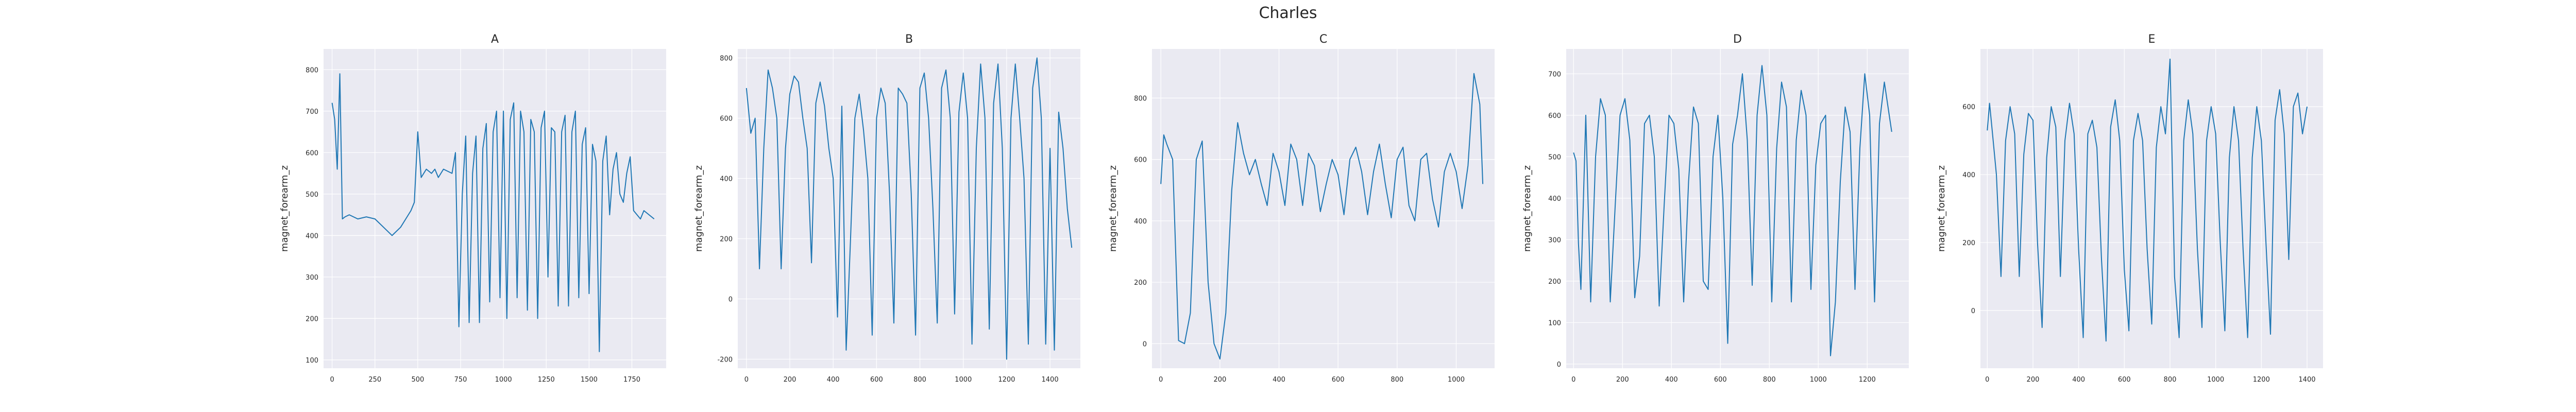  I want to click on y-tick-label: -200, so click(725, 360).